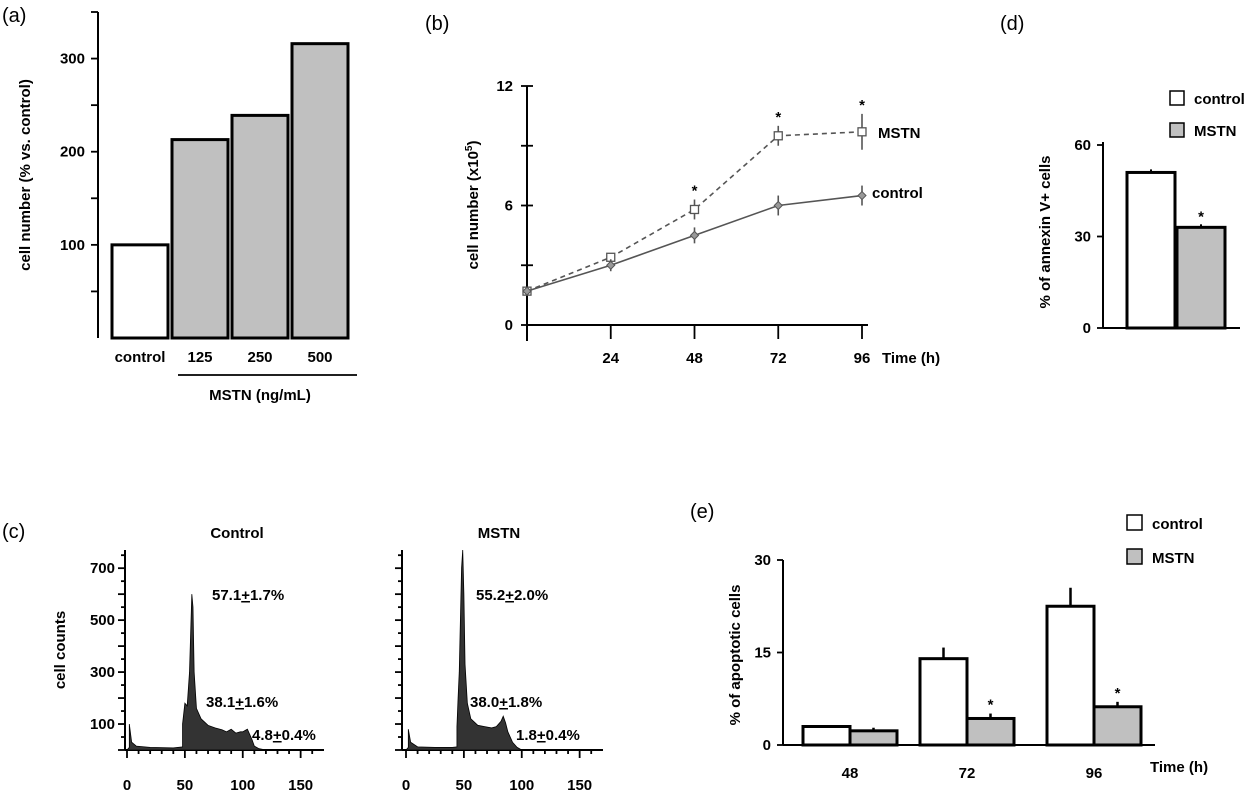 Image resolution: width=1257 pixels, height=794 pixels. What do you see at coordinates (262, 735) in the screenshot?
I see `annotation-value: 4.8` at bounding box center [262, 735].